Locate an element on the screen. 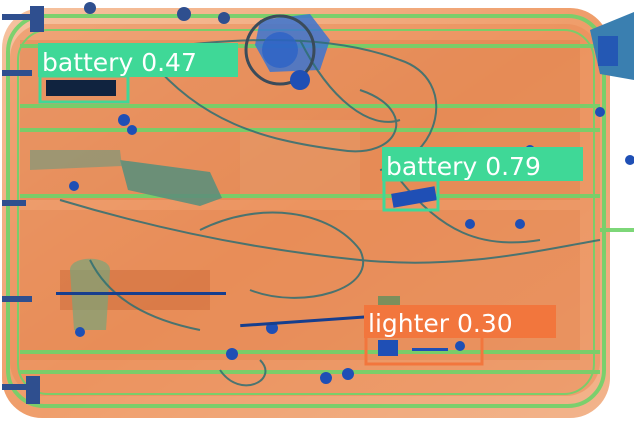 The height and width of the screenshot is (422, 634). edge-device is located at coordinates (612, 46).